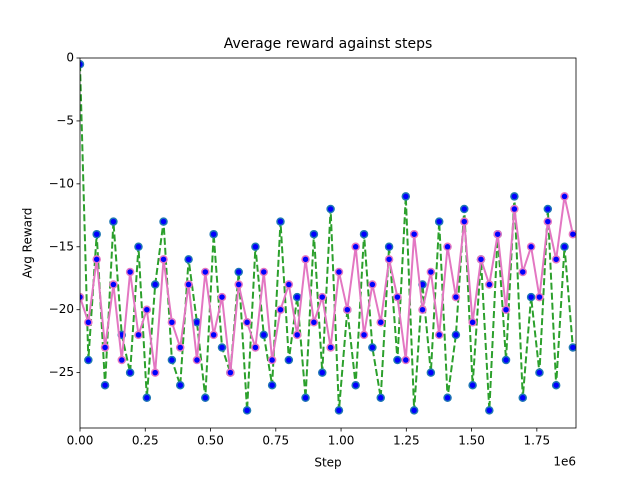 The height and width of the screenshot is (484, 640). What do you see at coordinates (80, 441) in the screenshot?
I see `x-tick-label: 0.00` at bounding box center [80, 441].